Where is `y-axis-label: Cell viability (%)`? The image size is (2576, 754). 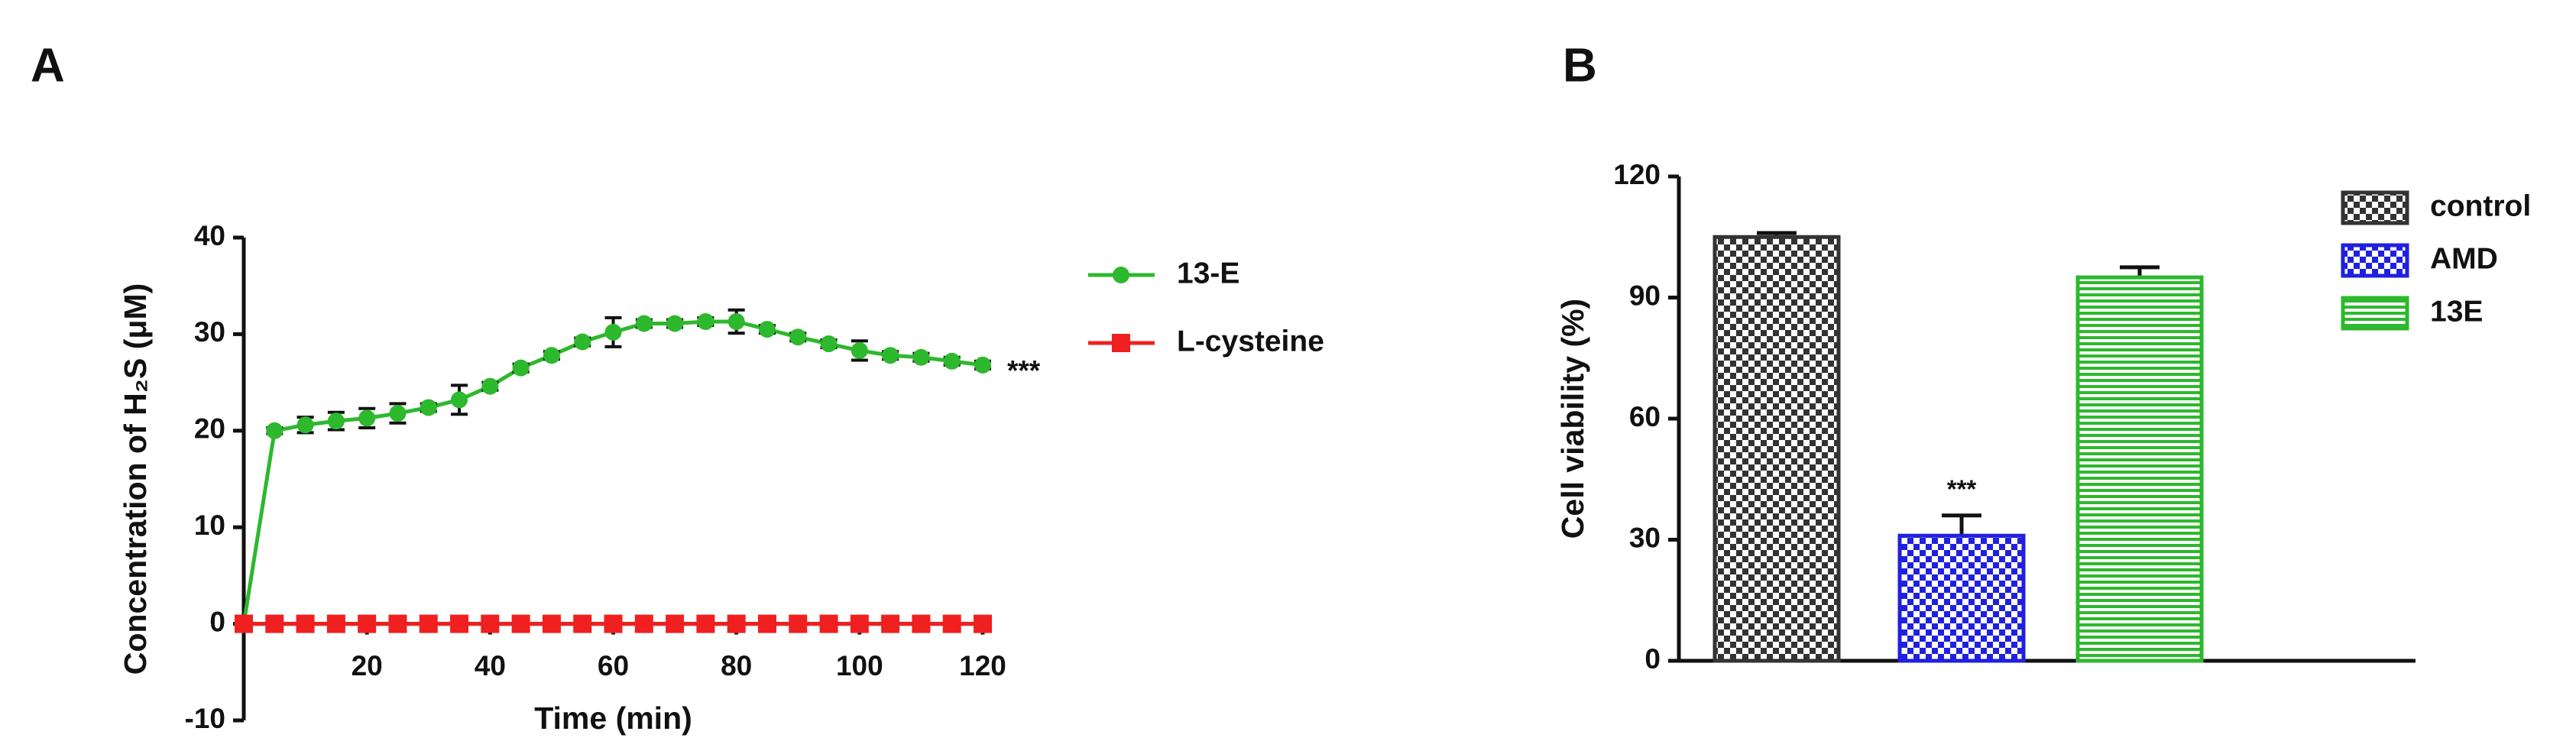 y-axis-label: Cell viability (%) is located at coordinates (1572, 419).